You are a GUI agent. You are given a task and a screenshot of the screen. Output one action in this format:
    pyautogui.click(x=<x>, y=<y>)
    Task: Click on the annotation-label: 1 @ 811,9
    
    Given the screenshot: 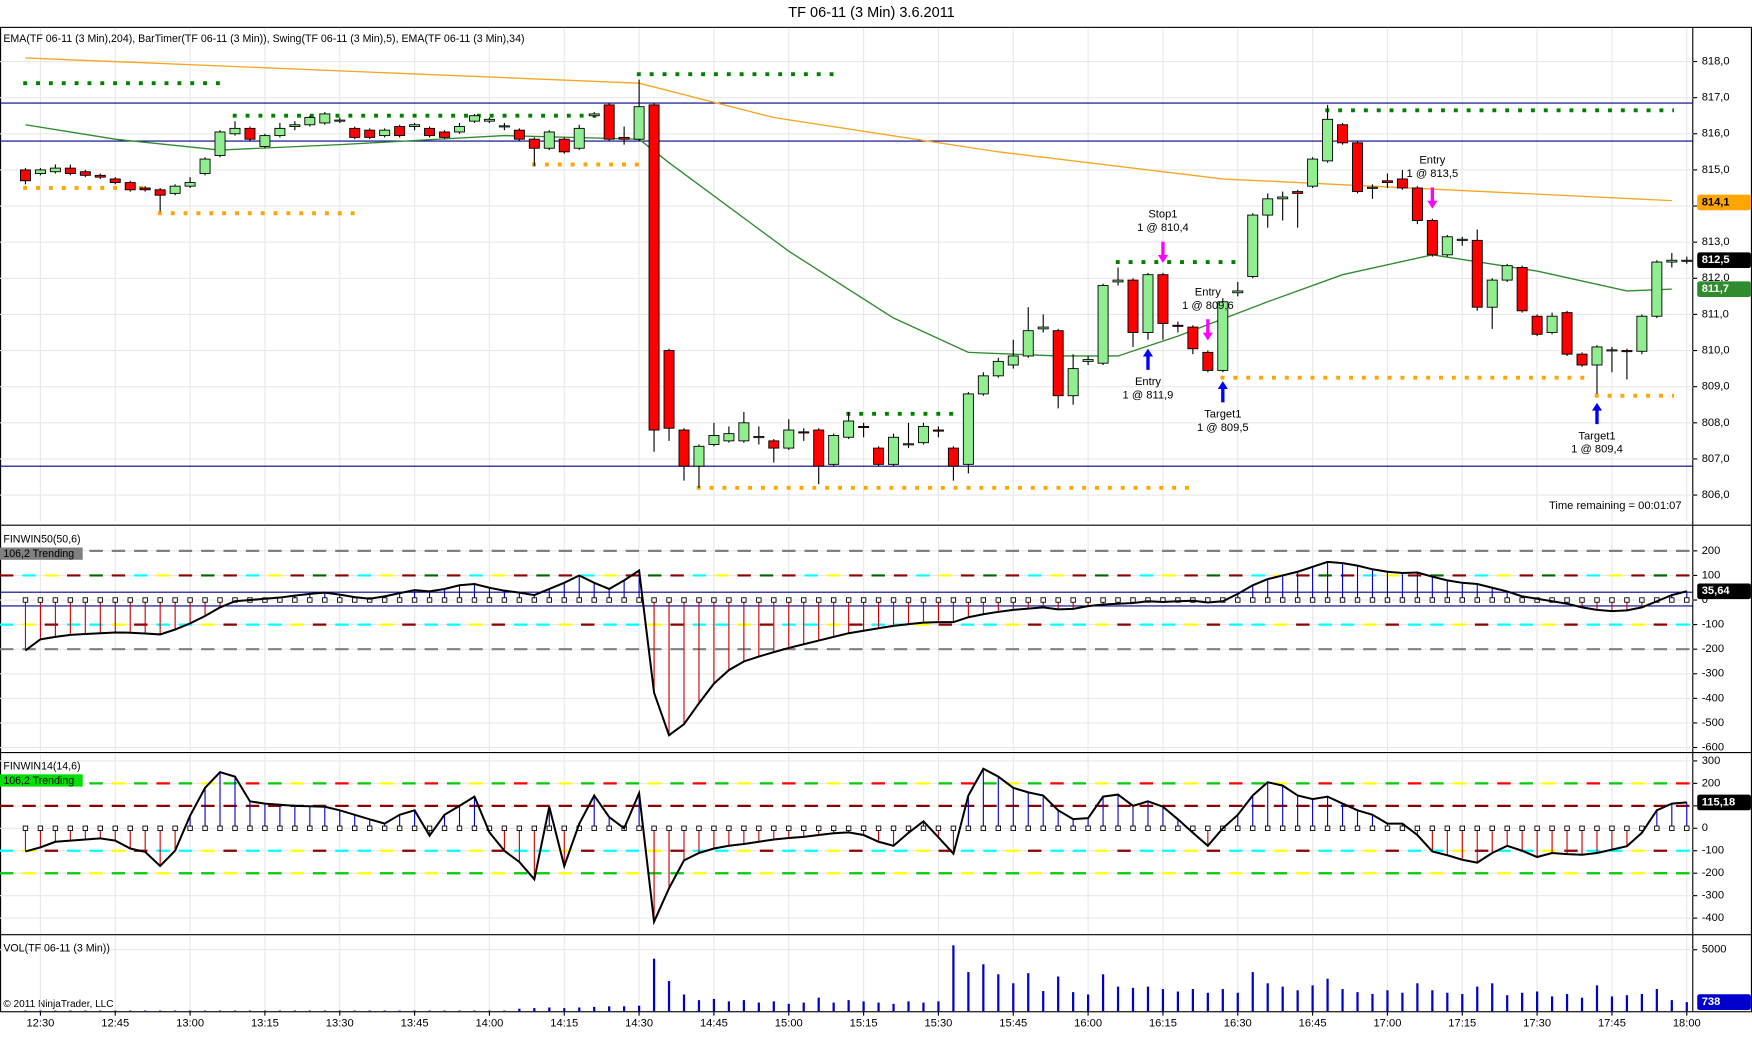 What is the action you would take?
    pyautogui.click(x=1148, y=396)
    